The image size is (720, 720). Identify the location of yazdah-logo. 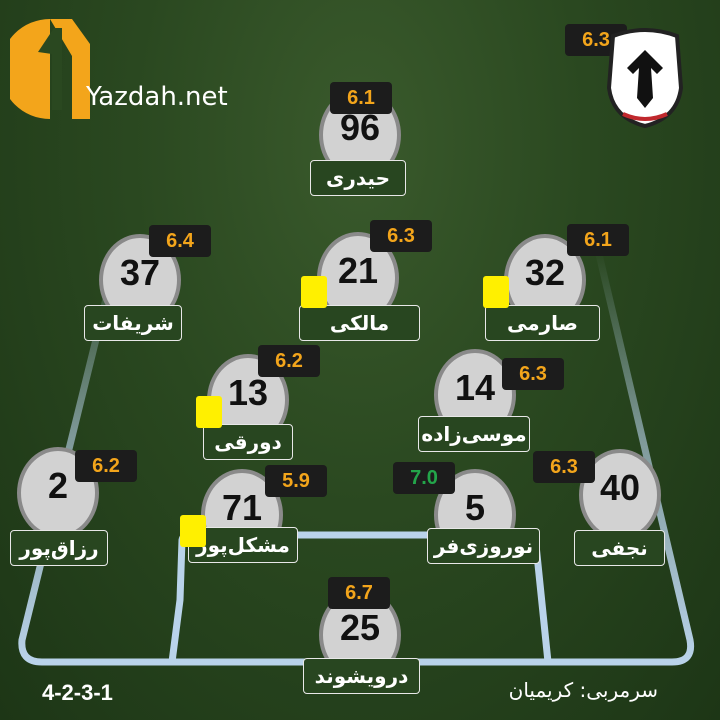
(50, 69).